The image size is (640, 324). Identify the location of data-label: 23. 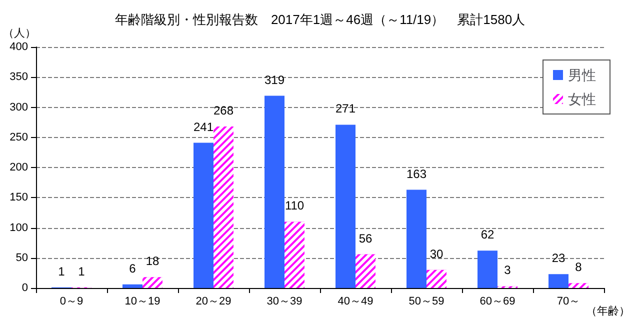
(559, 258).